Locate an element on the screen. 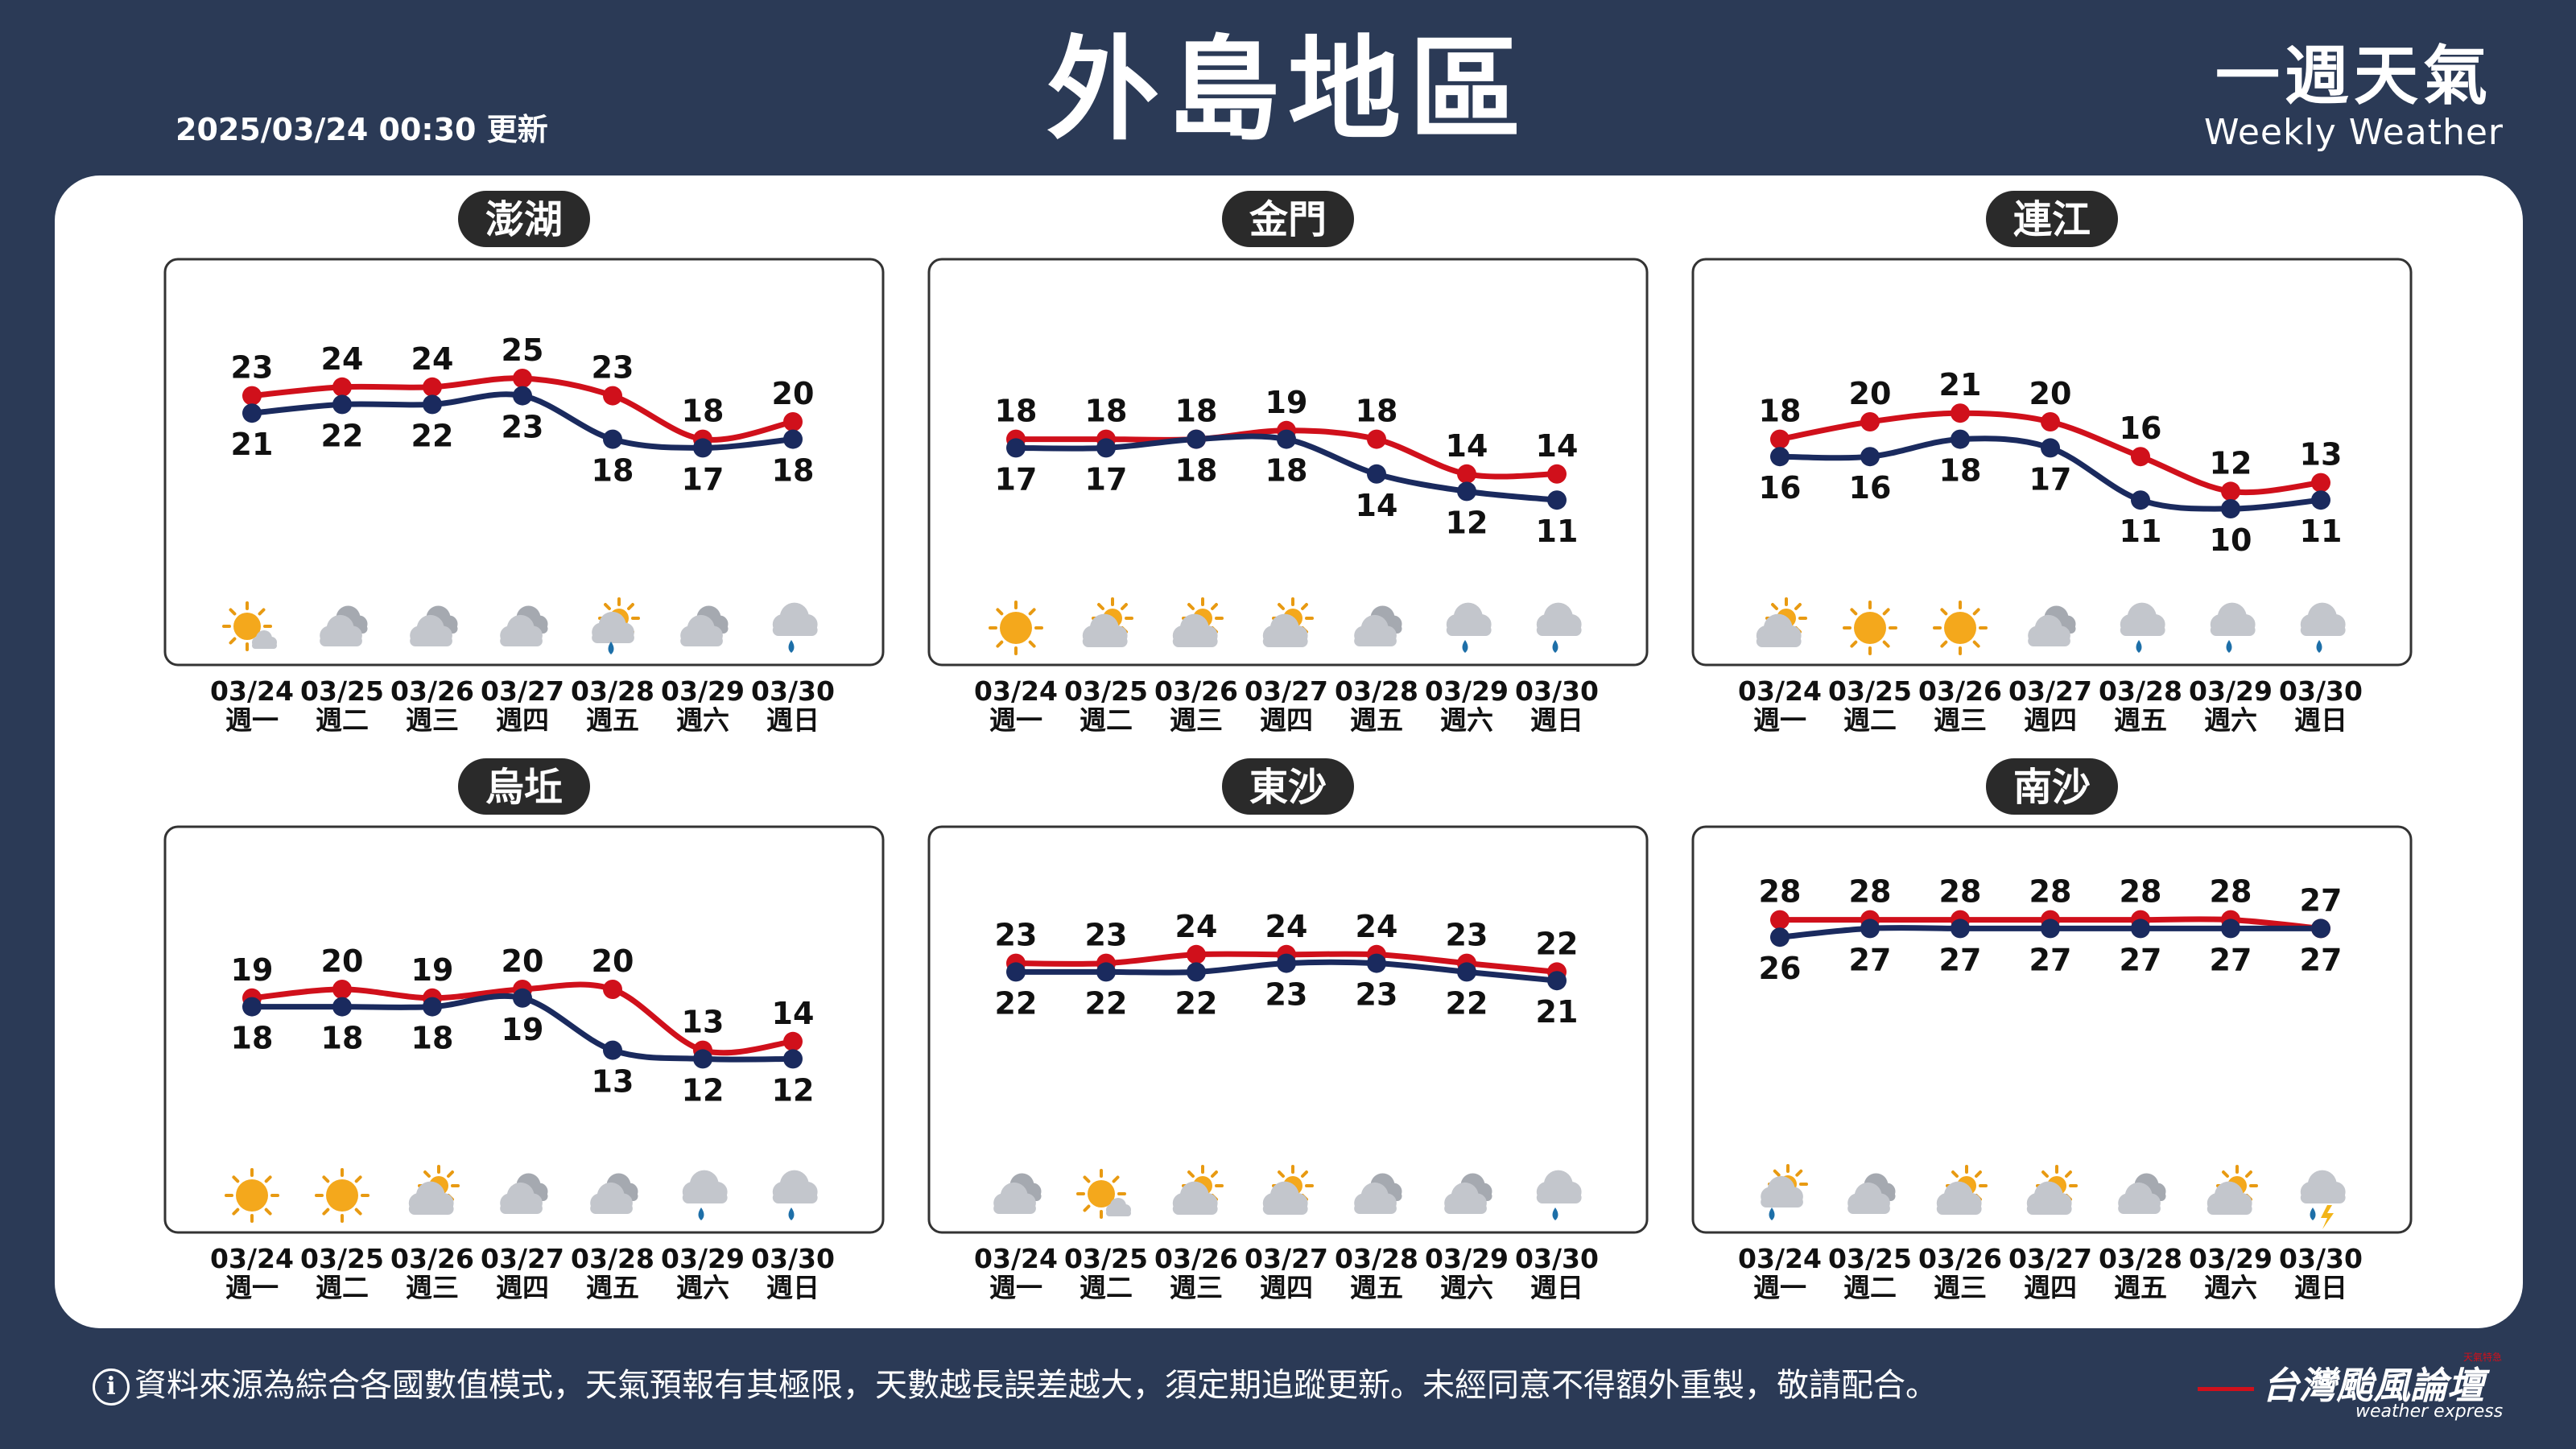 Image resolution: width=2576 pixels, height=1449 pixels. high-temp-label: 23 is located at coordinates (613, 368).